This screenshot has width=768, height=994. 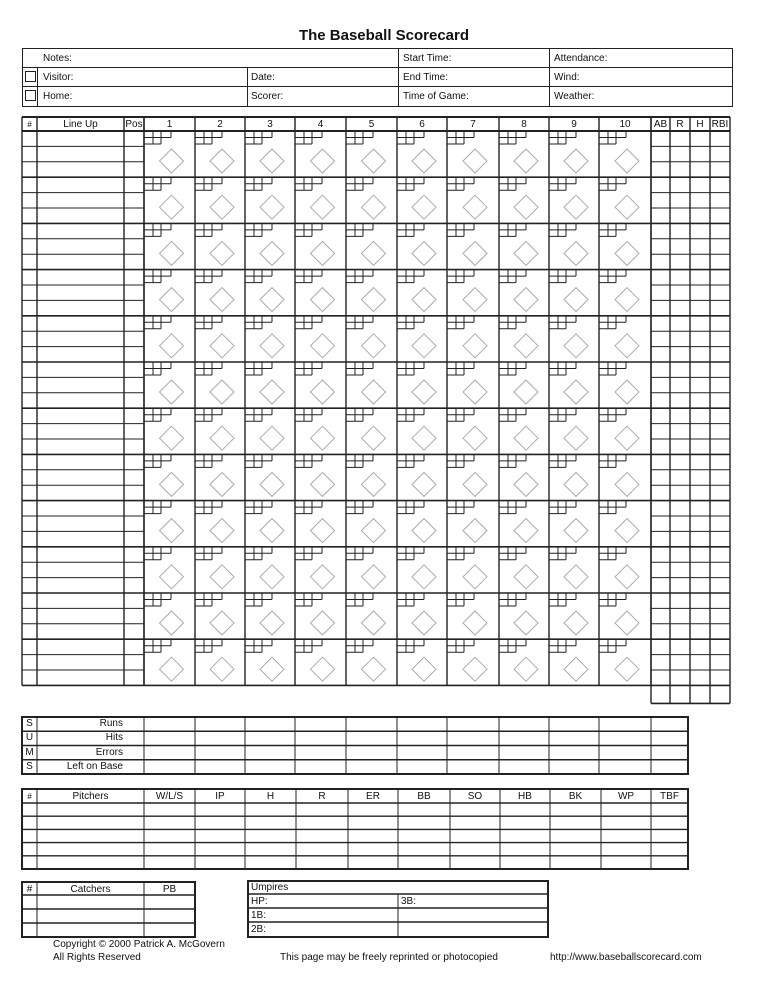 I want to click on umpire-hp-field: HP:, so click(x=259, y=901).